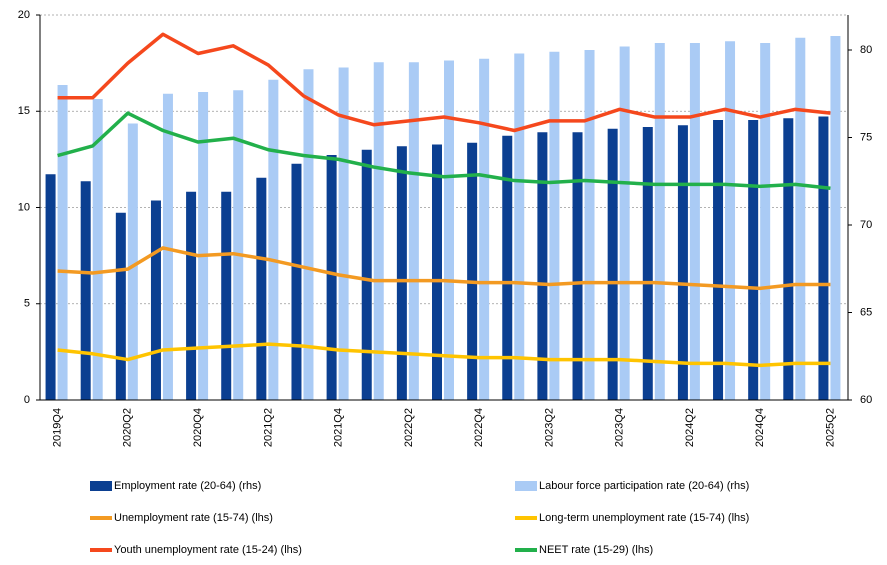 The image size is (887, 565). I want to click on x-tick-label: 2022Q4, so click(479, 427).